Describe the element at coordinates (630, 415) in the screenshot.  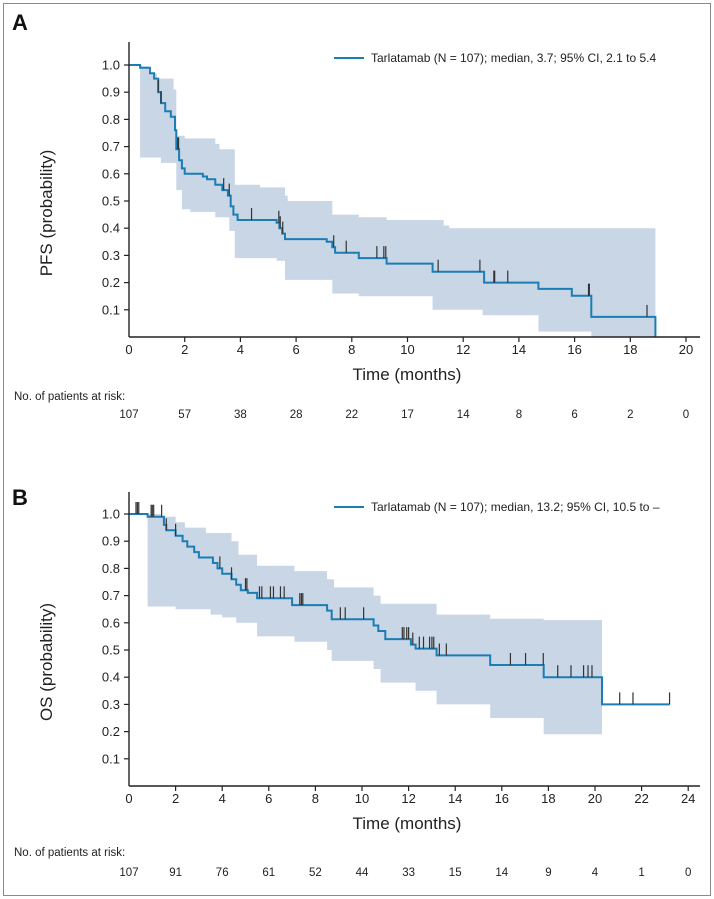
I see `risk-count: 2` at that location.